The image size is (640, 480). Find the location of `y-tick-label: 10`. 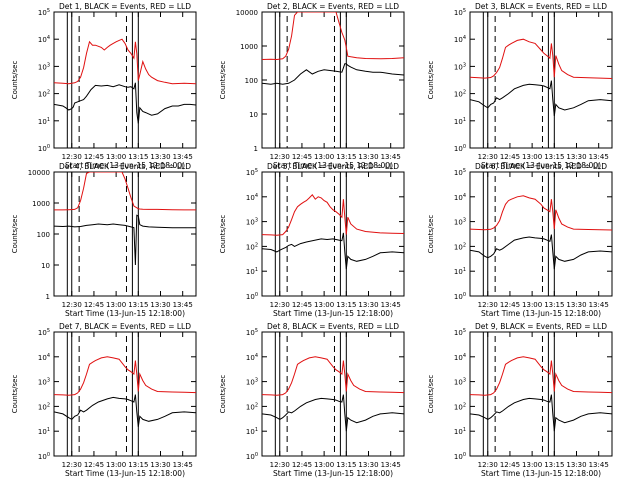

y-tick-label: 10 is located at coordinates (253, 115).